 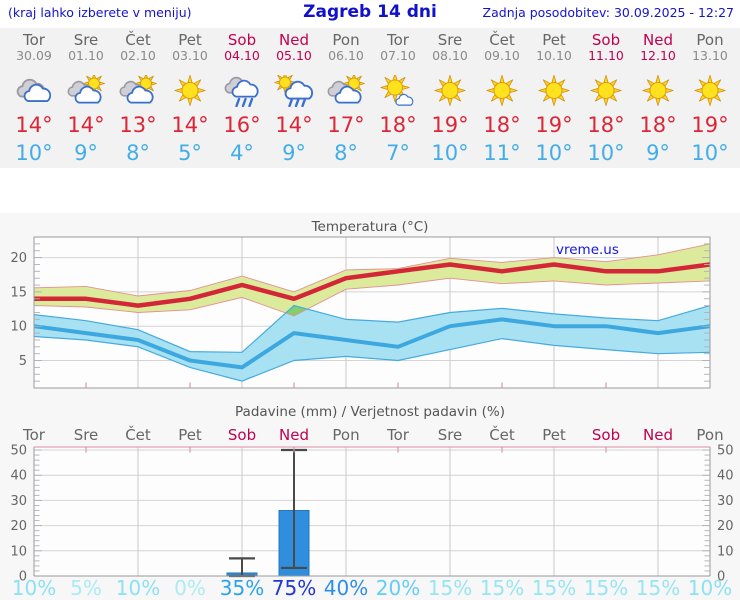 I want to click on high-temp-label: 17°, so click(x=346, y=125).